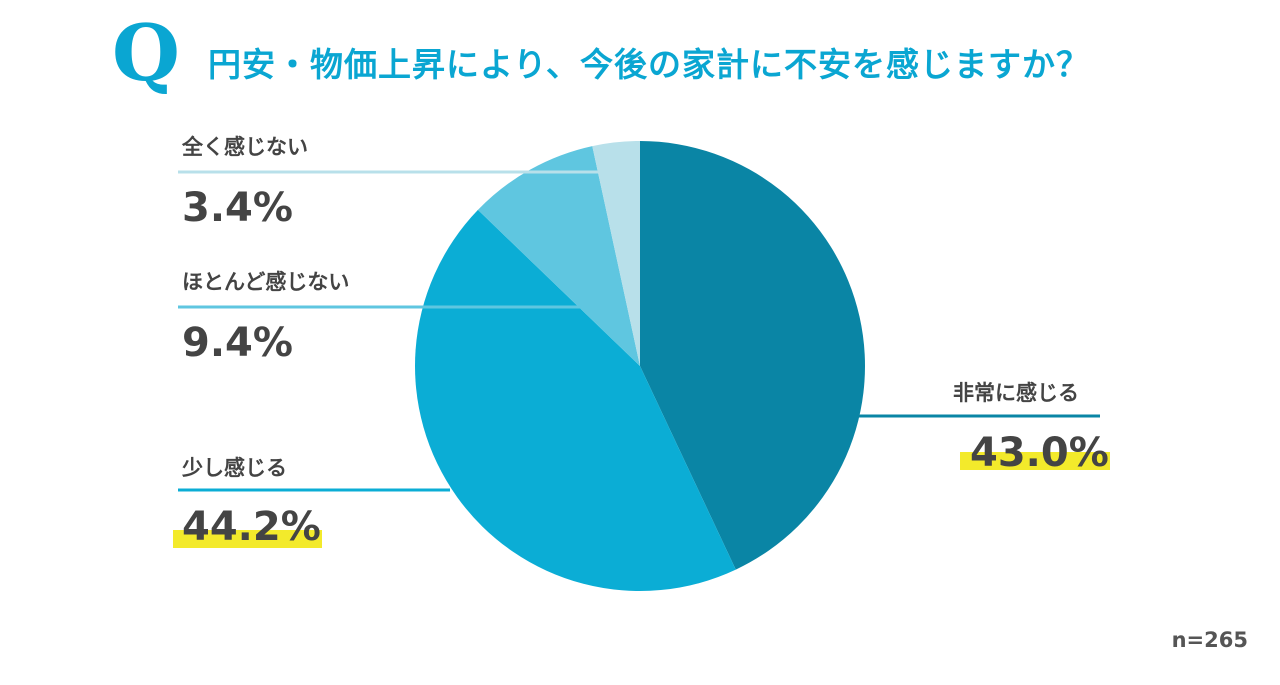 The image size is (1280, 685). Describe the element at coordinates (237, 343) in the screenshot. I see `value-hardly: 9.4%` at that location.